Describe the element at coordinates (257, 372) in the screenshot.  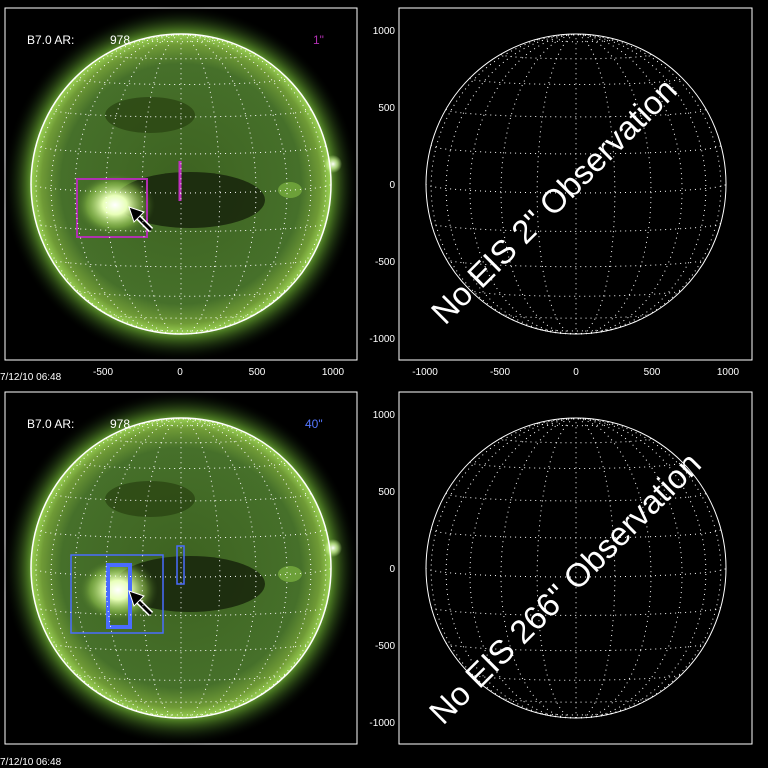
I see `x-tick-label: 500` at that location.